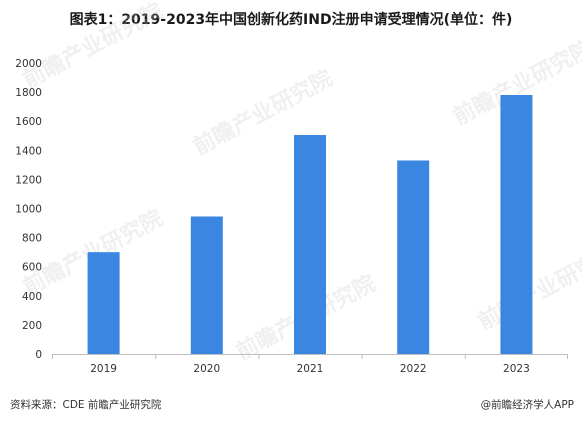 The height and width of the screenshot is (423, 582). I want to click on y-tick-label: 600, so click(32, 268).